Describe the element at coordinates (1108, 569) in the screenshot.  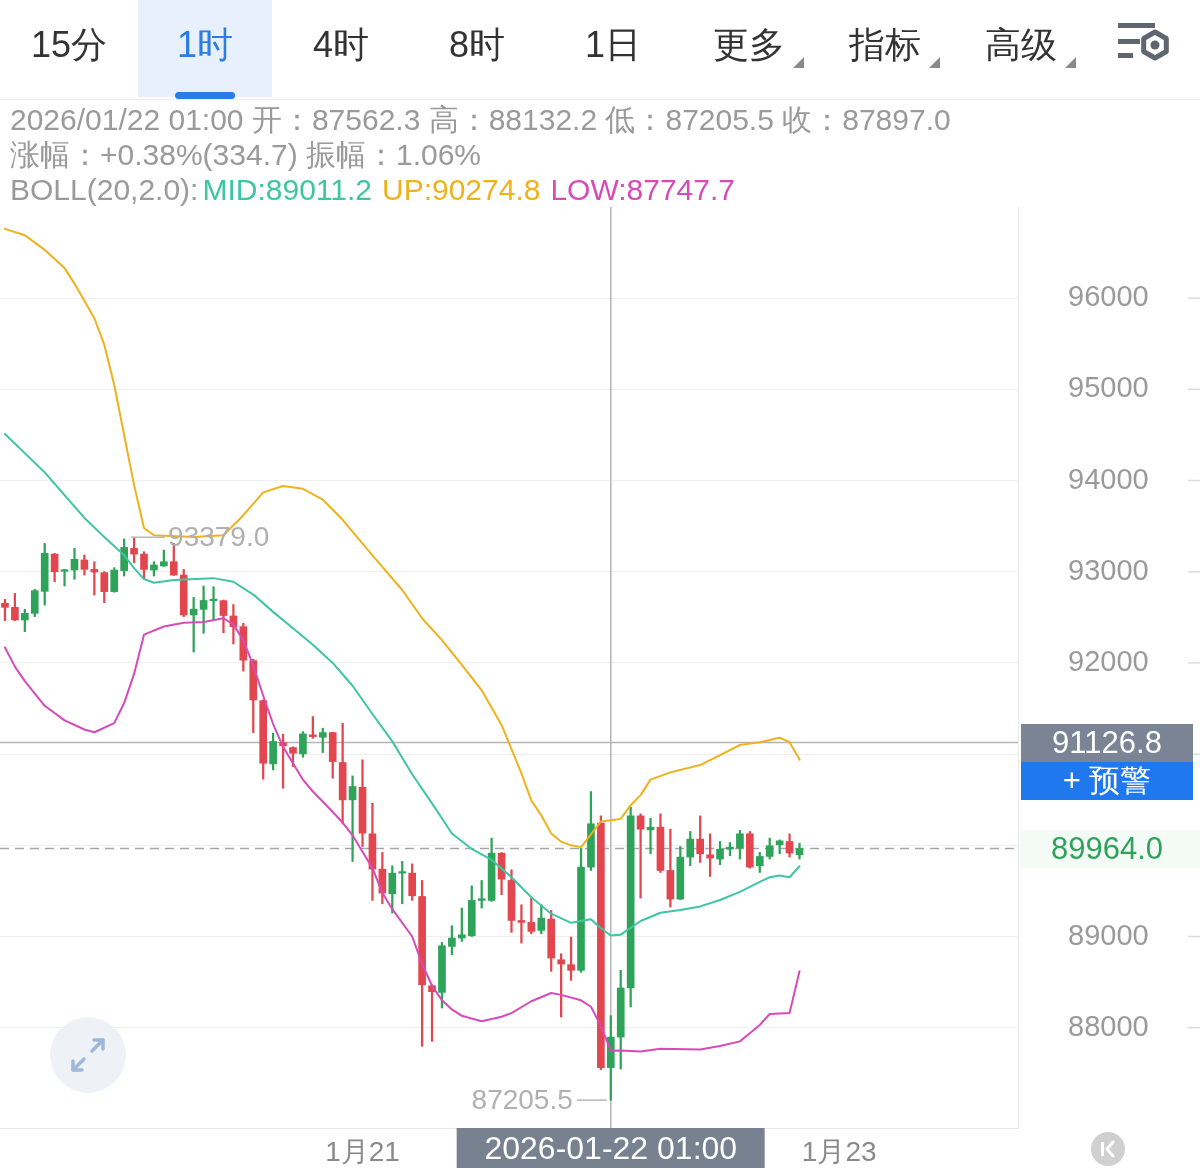
I see `y-tick-label: 93000` at that location.